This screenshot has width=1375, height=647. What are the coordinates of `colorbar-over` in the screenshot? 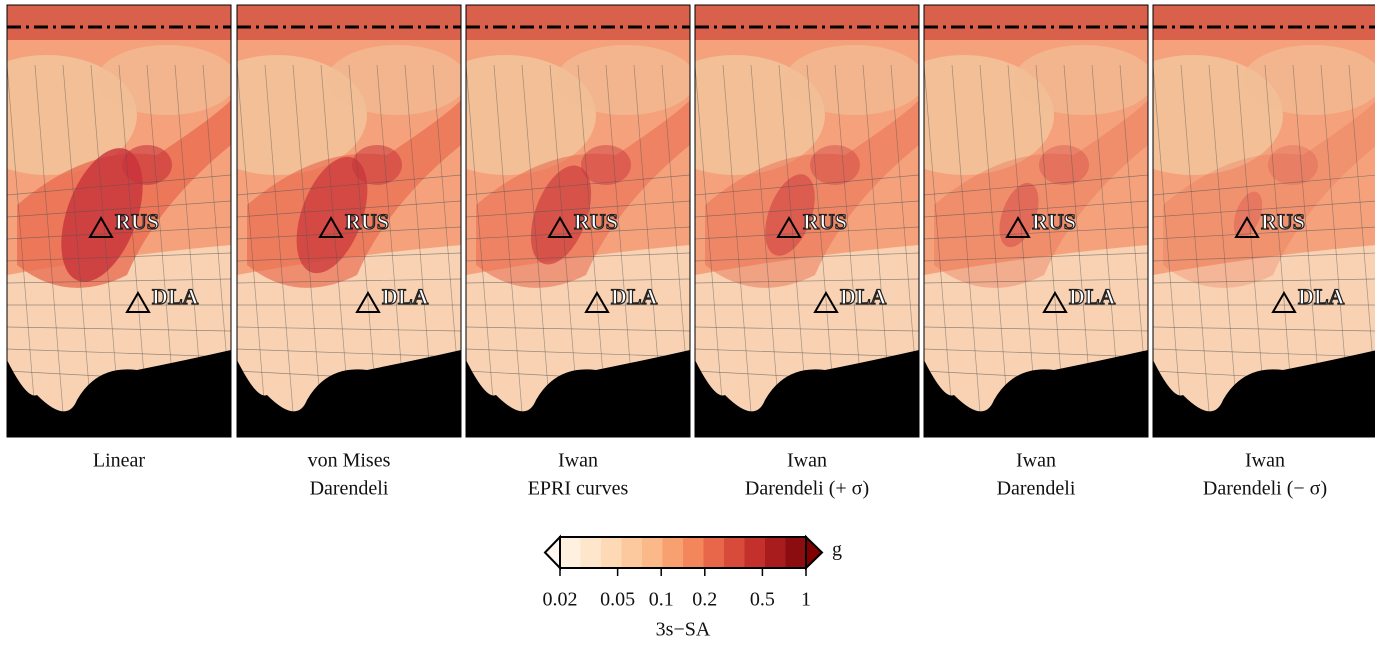 It's located at (814, 552).